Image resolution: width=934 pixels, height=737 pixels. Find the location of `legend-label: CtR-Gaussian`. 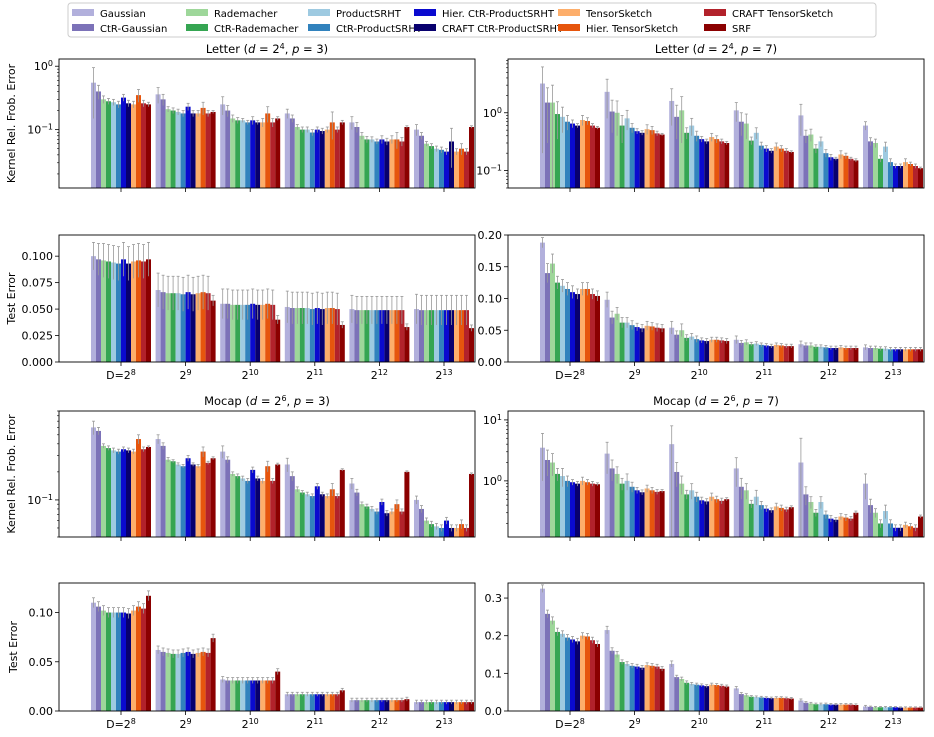

legend-label: CtR-Gaussian is located at coordinates (133, 29).